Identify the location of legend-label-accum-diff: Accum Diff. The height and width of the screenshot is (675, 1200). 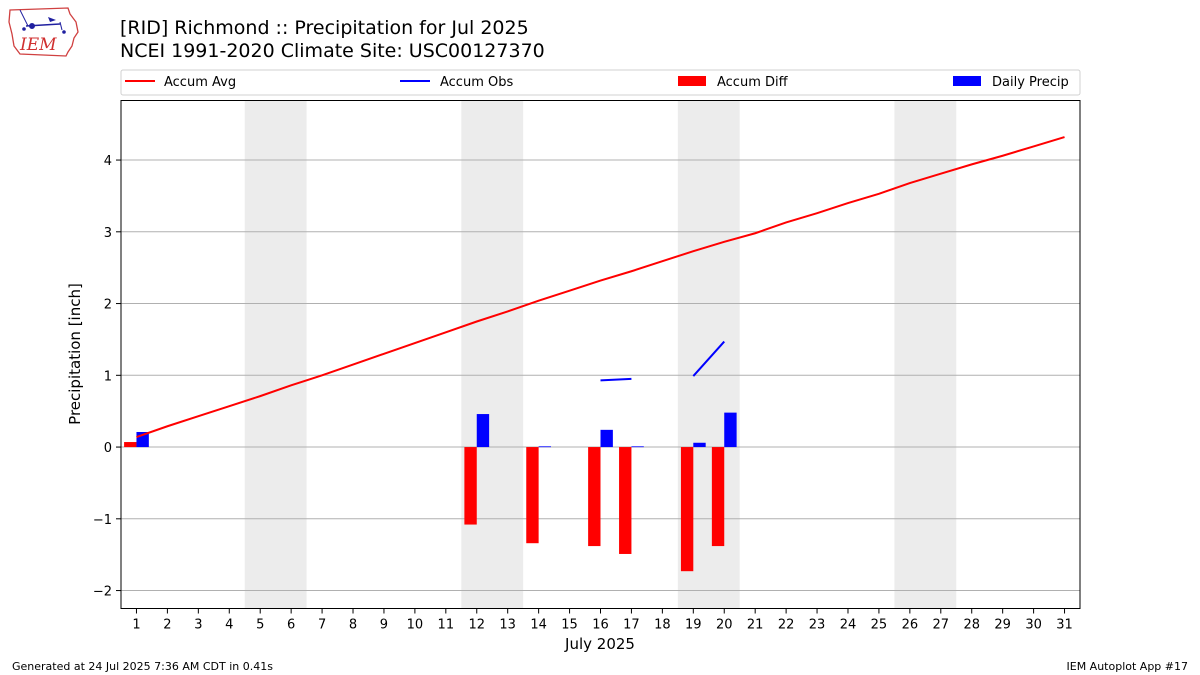
(753, 82).